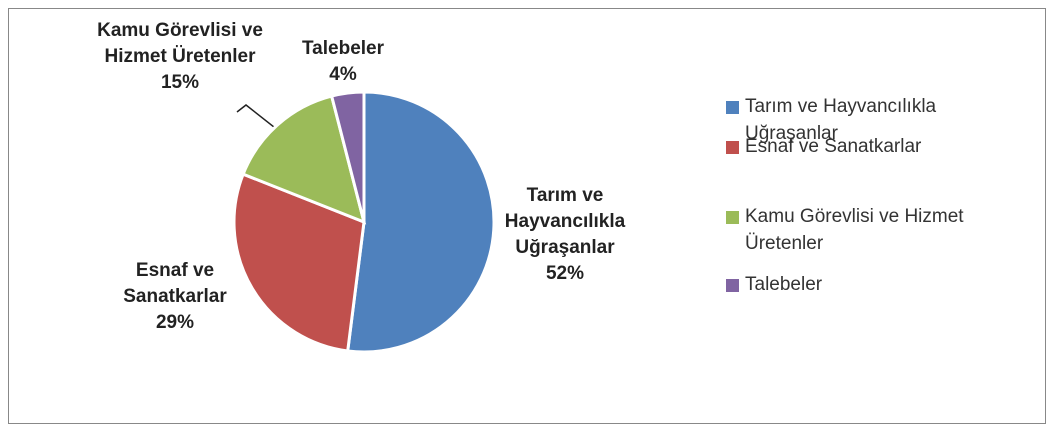 The height and width of the screenshot is (433, 1055). What do you see at coordinates (180, 82) in the screenshot?
I see `data-label-value: 15%` at bounding box center [180, 82].